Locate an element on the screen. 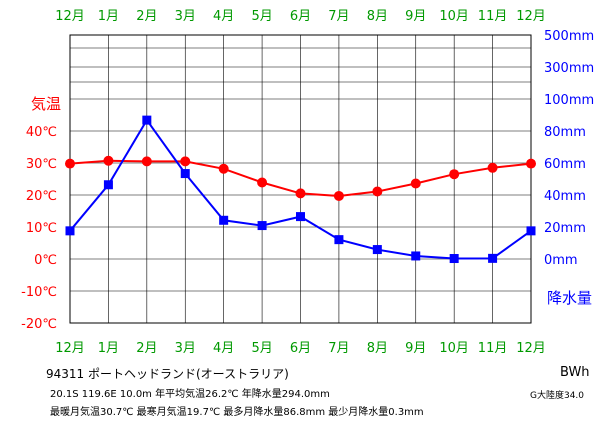 The height and width of the screenshot is (425, 611). temp-tick-label: 20℃ is located at coordinates (41, 196).